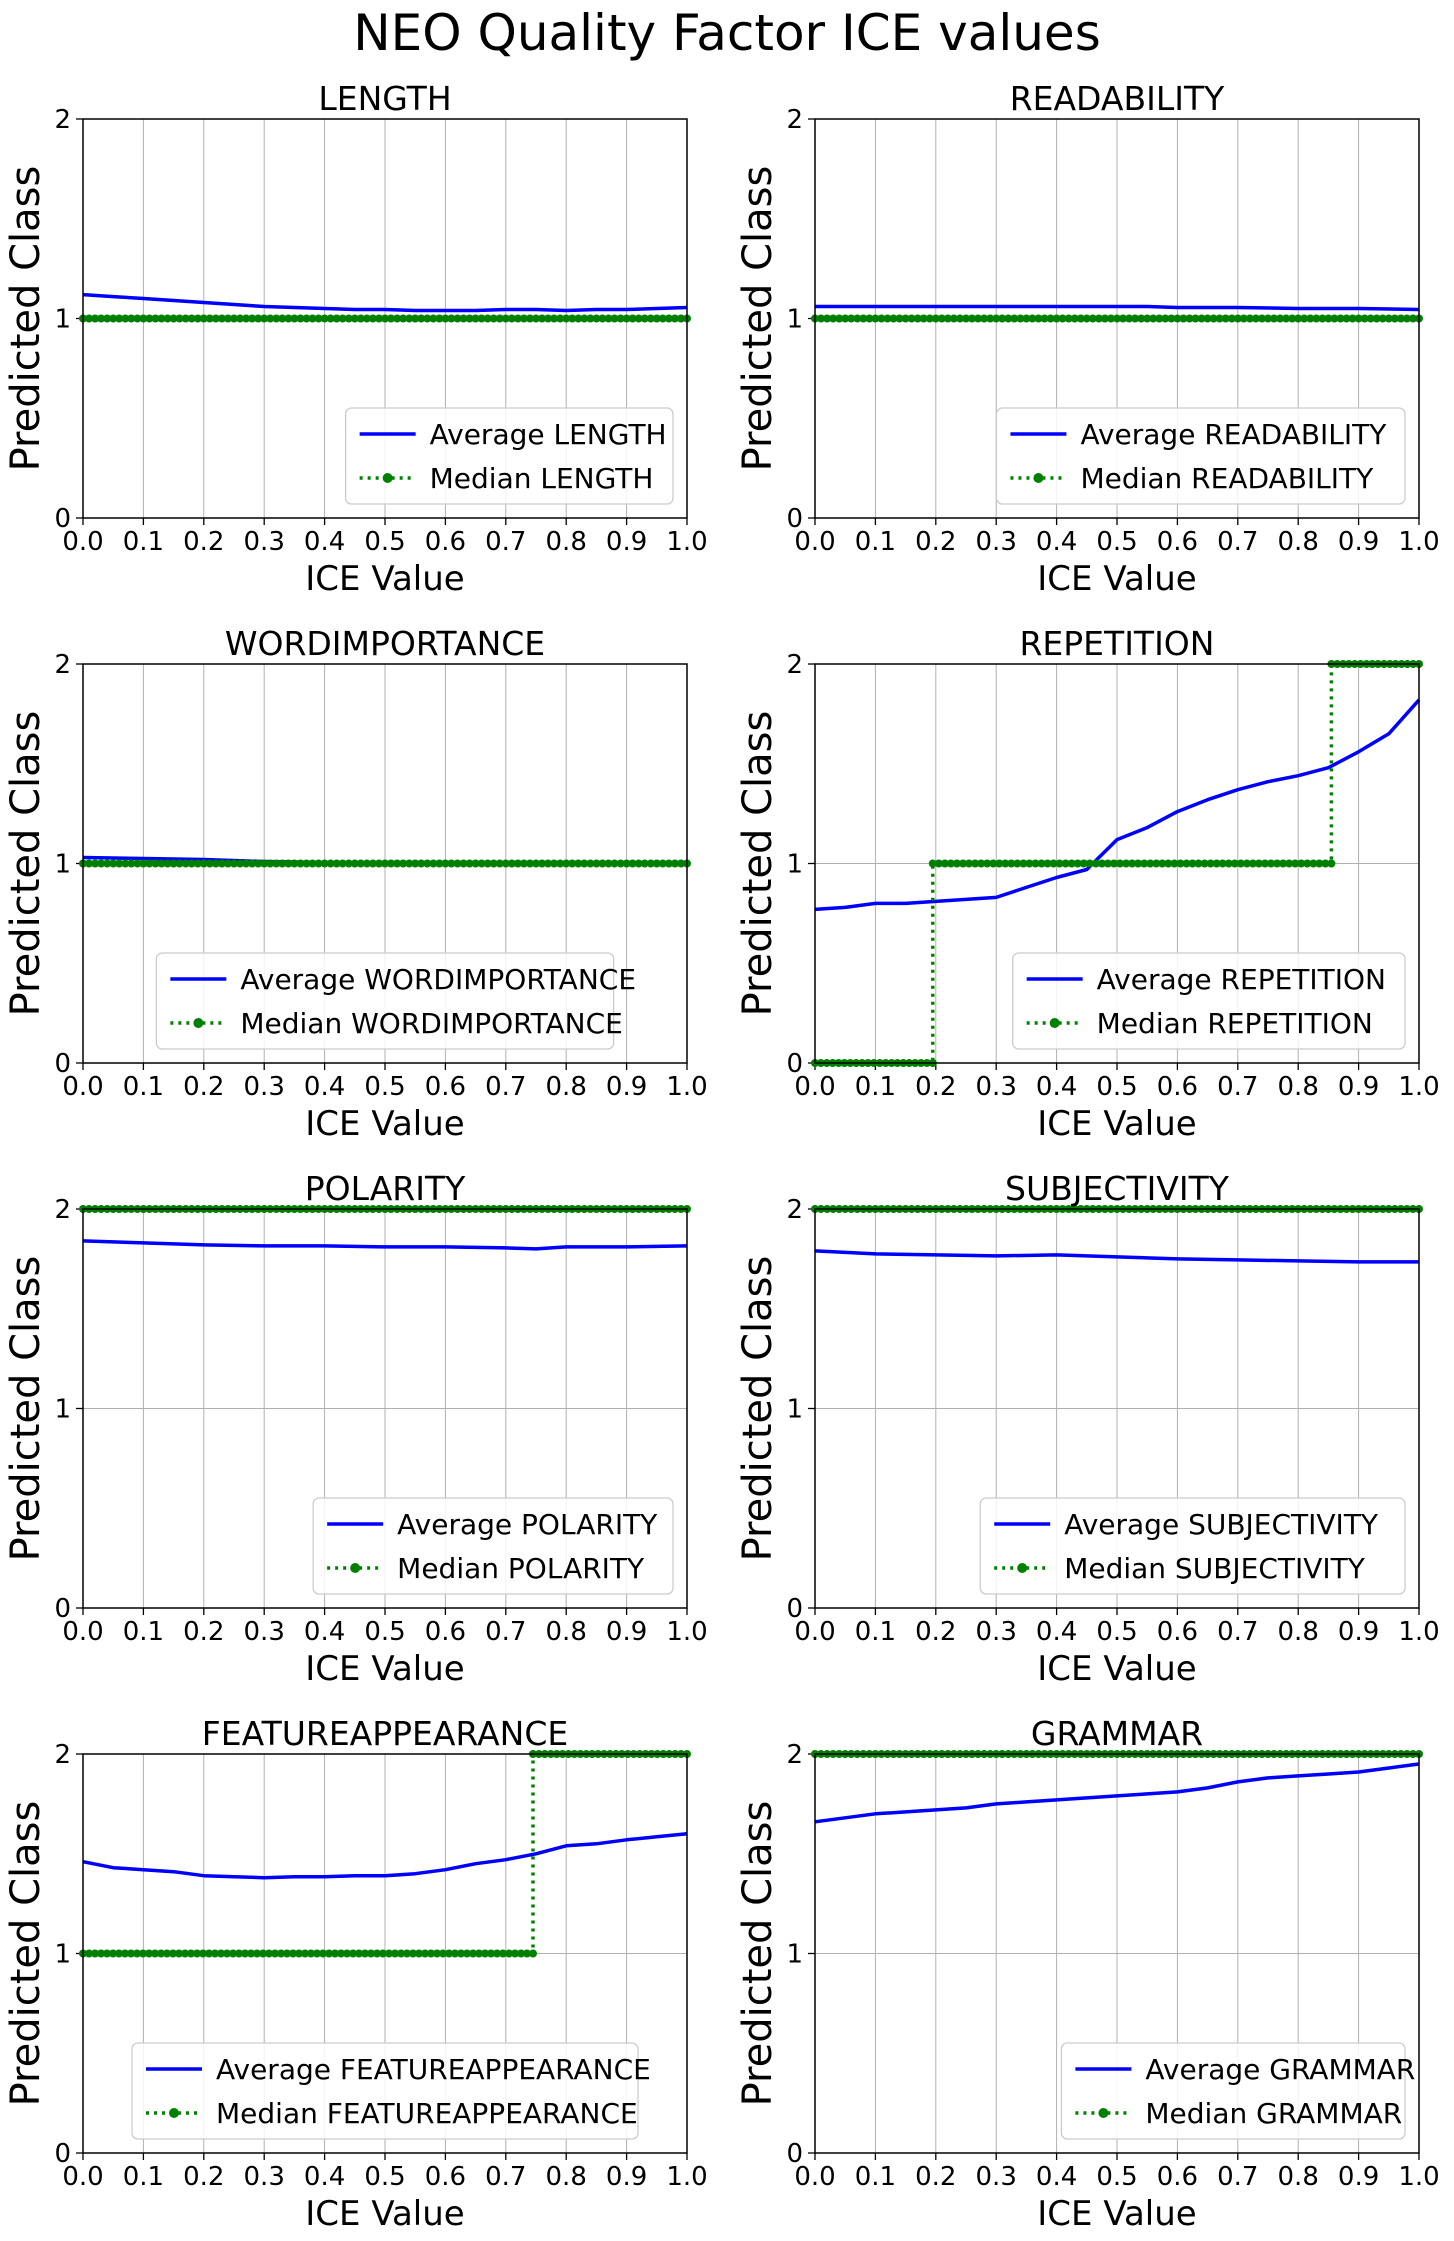 This screenshot has width=1454, height=2241. What do you see at coordinates (542, 478) in the screenshot?
I see `legend-label: Median LENGTH` at bounding box center [542, 478].